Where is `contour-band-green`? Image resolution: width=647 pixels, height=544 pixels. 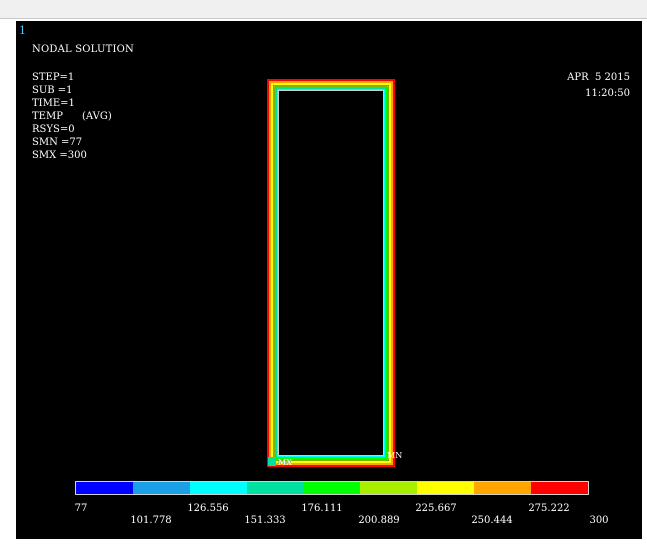 contour-band-green is located at coordinates (331, 273).